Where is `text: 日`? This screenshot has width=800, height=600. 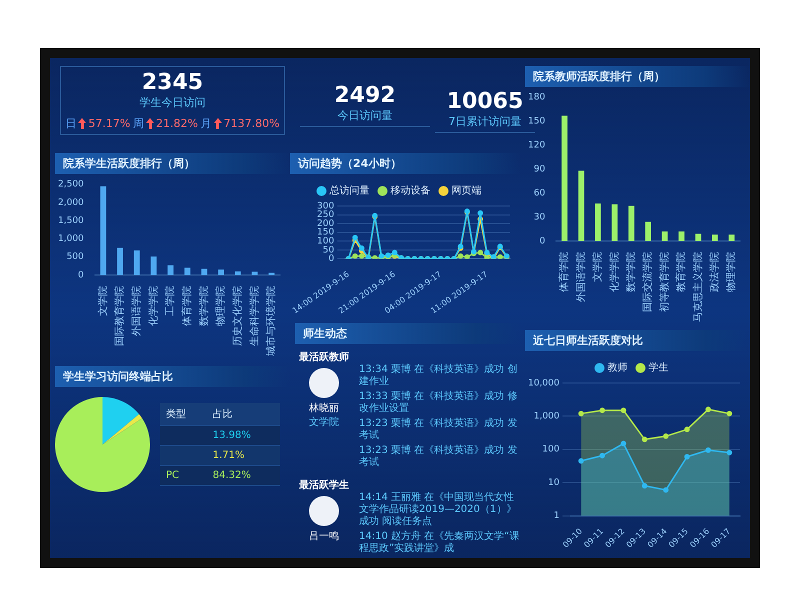
text: 日 is located at coordinates (70, 123).